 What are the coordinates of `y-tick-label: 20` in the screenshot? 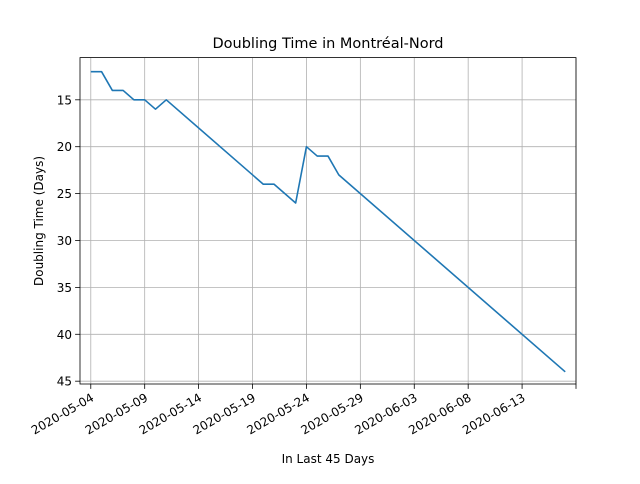 It's located at (64, 147).